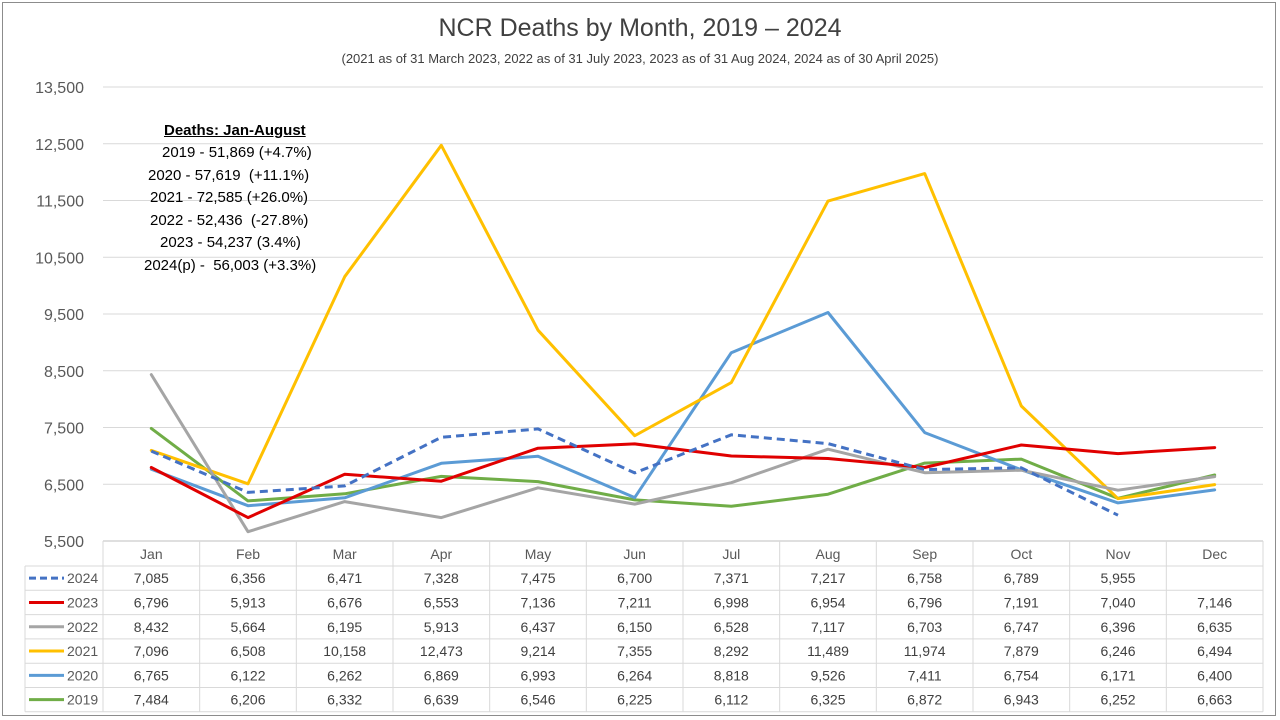  I want to click on data-label: 6,954, so click(827, 602).